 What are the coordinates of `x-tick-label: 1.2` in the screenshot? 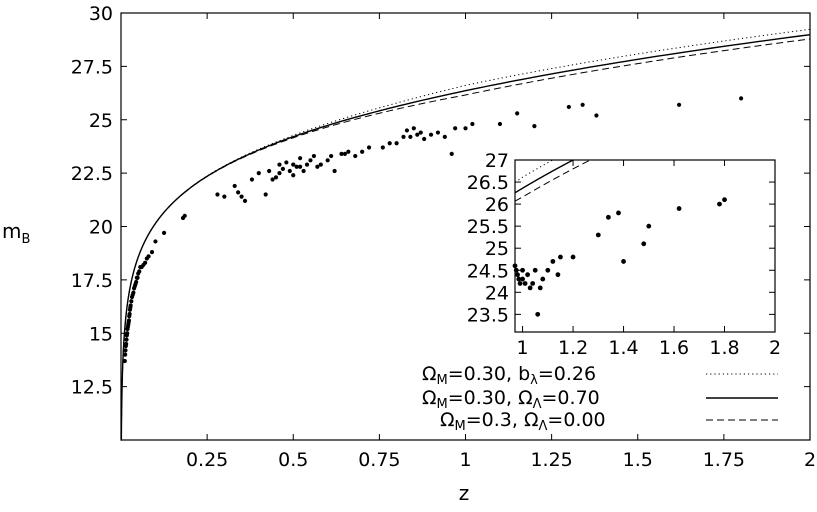 It's located at (573, 348).